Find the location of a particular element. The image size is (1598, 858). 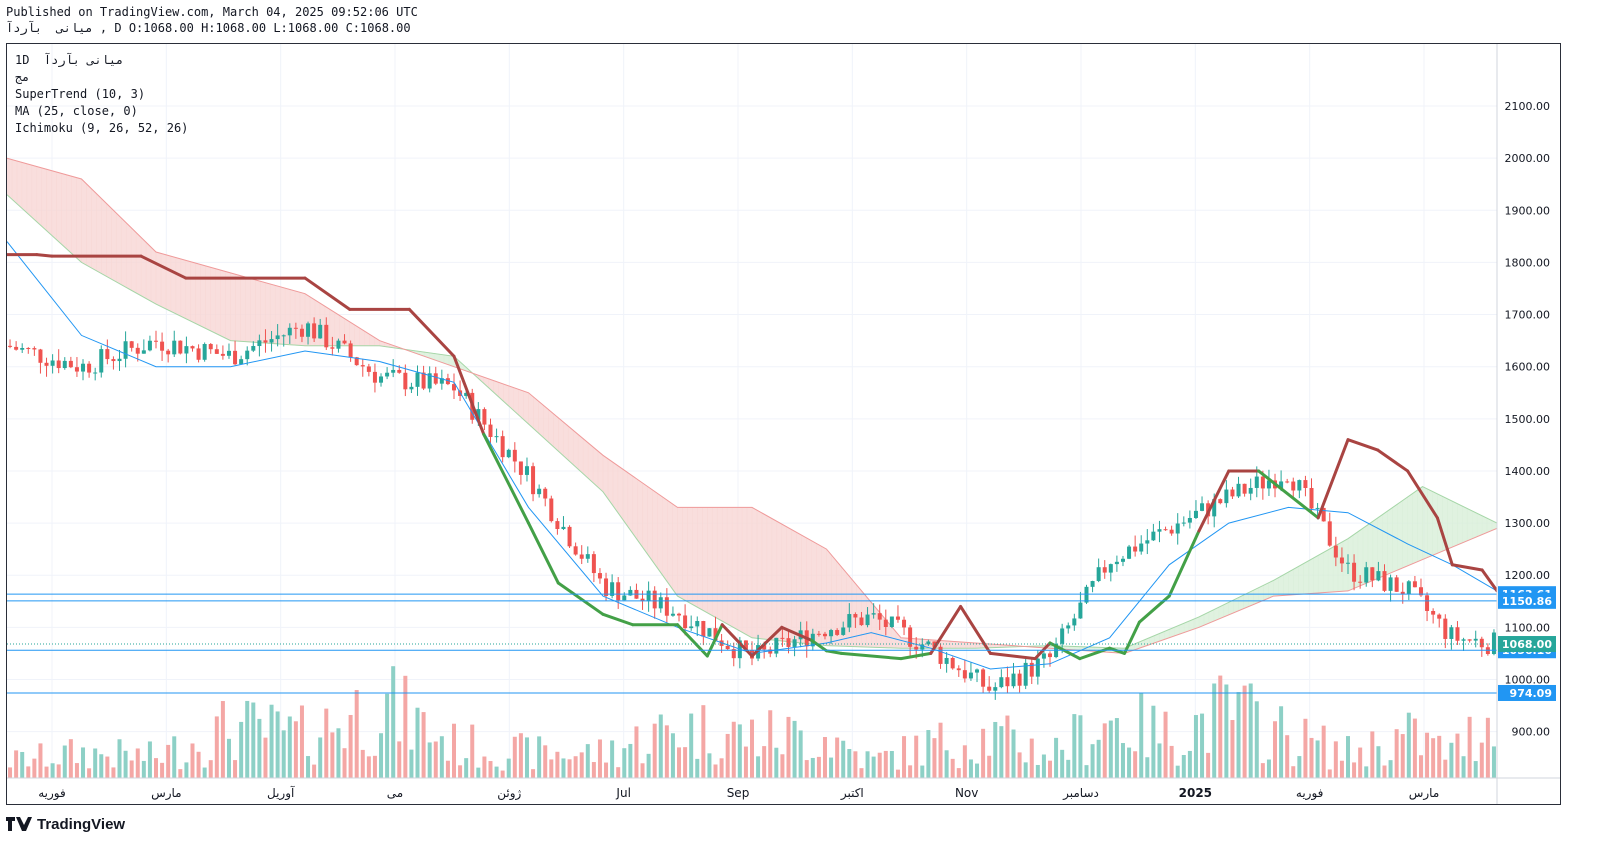

x-tick-label: Nov is located at coordinates (966, 793).